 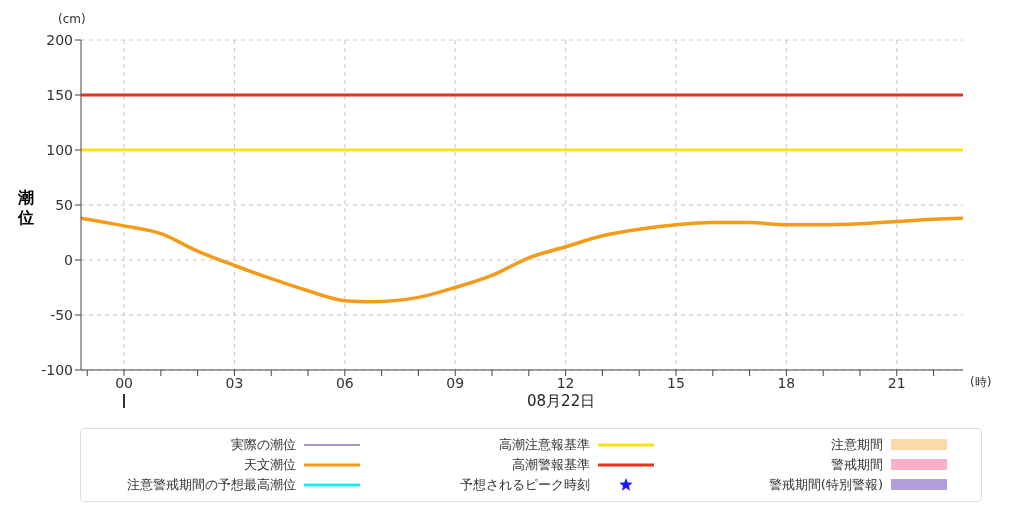 I want to click on x-tick-label: 03, so click(x=234, y=382).